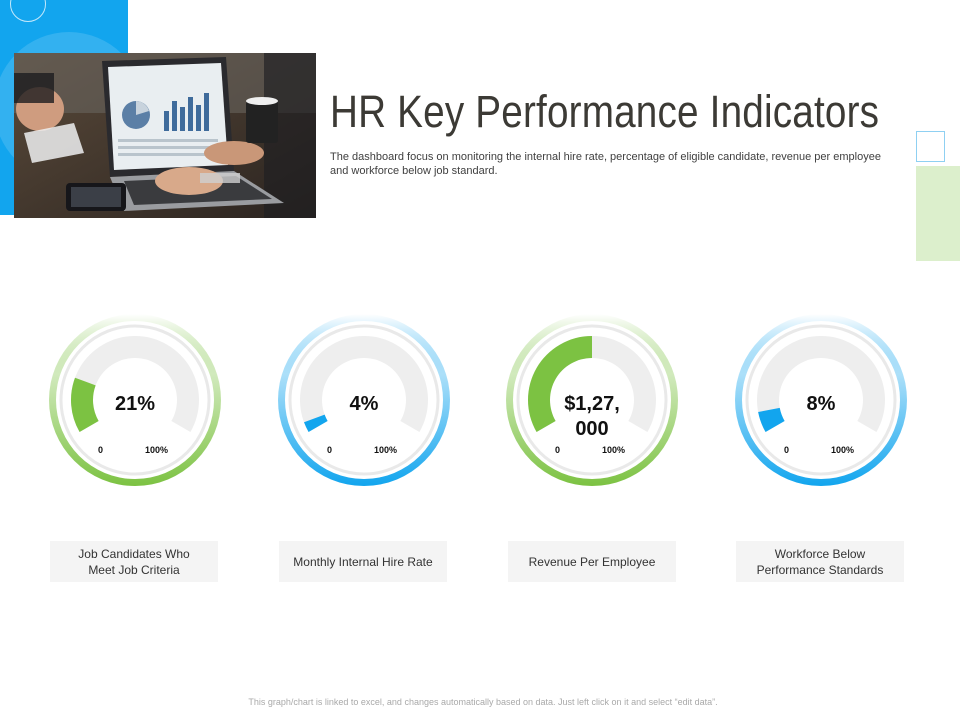 Image resolution: width=960 pixels, height=720 pixels. I want to click on kpi-label-text: Monthly Internal Hire Rate, so click(363, 561).